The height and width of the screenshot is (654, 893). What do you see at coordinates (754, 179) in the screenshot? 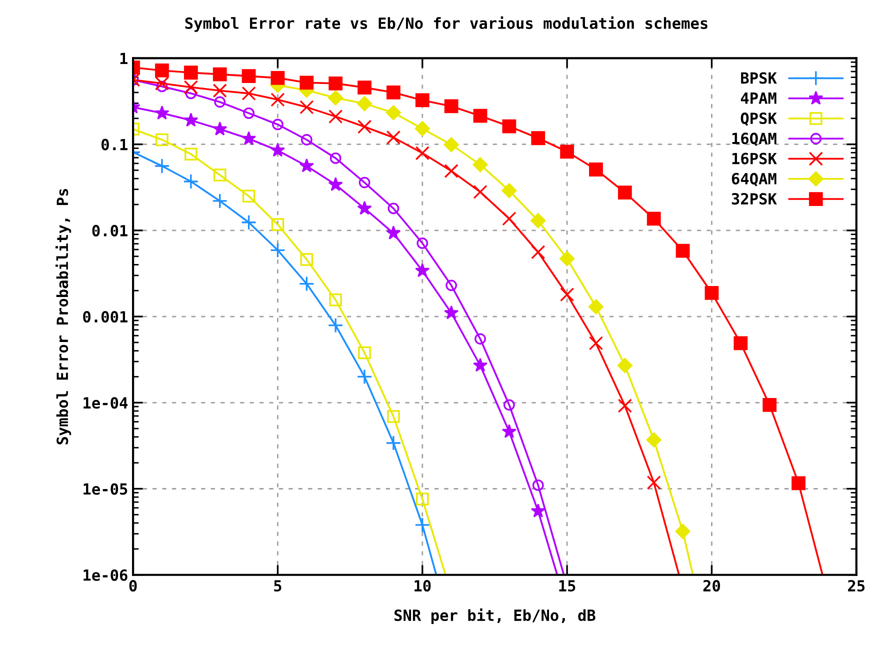
I see `legend-label: 64QAM` at bounding box center [754, 179].